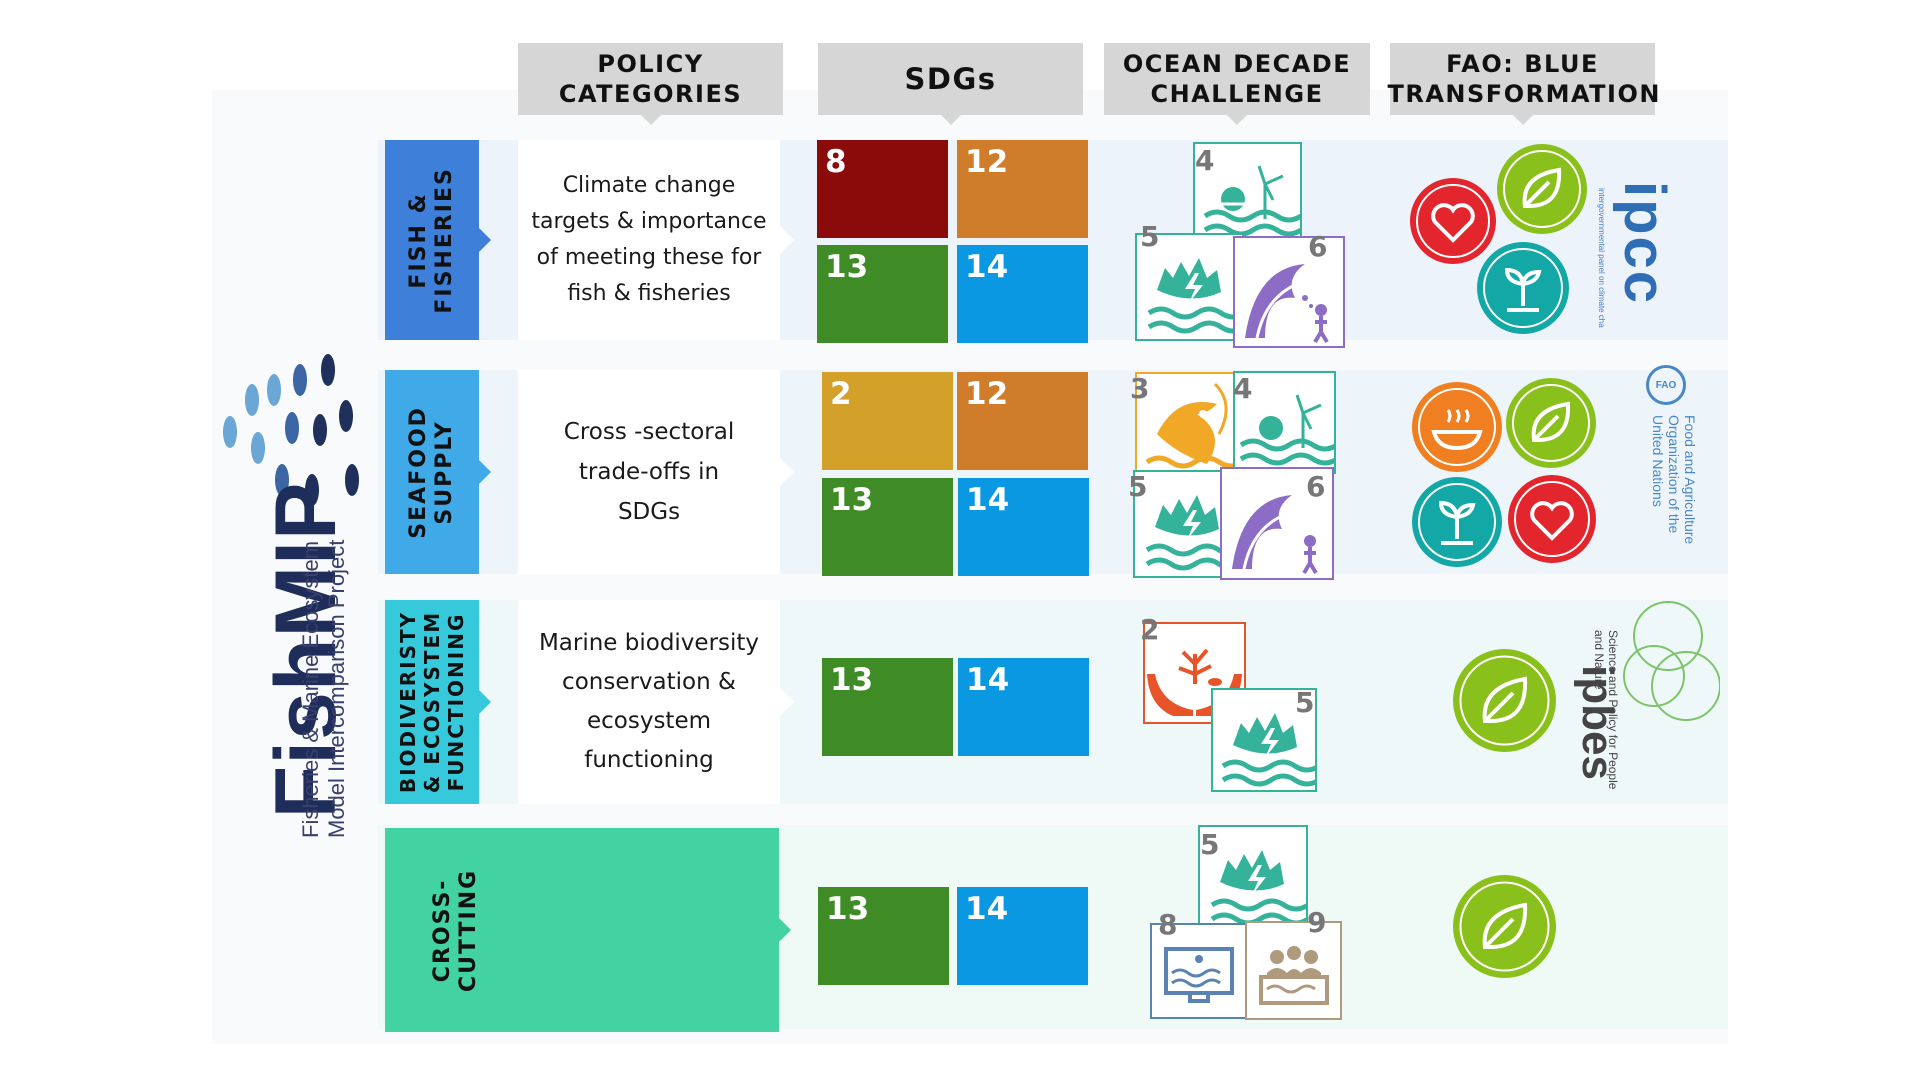 The width and height of the screenshot is (1920, 1080). Describe the element at coordinates (1523, 84) in the screenshot. I see `header-fao-blue-transformation: FAO: BLUE TRANSFORMATION` at that location.